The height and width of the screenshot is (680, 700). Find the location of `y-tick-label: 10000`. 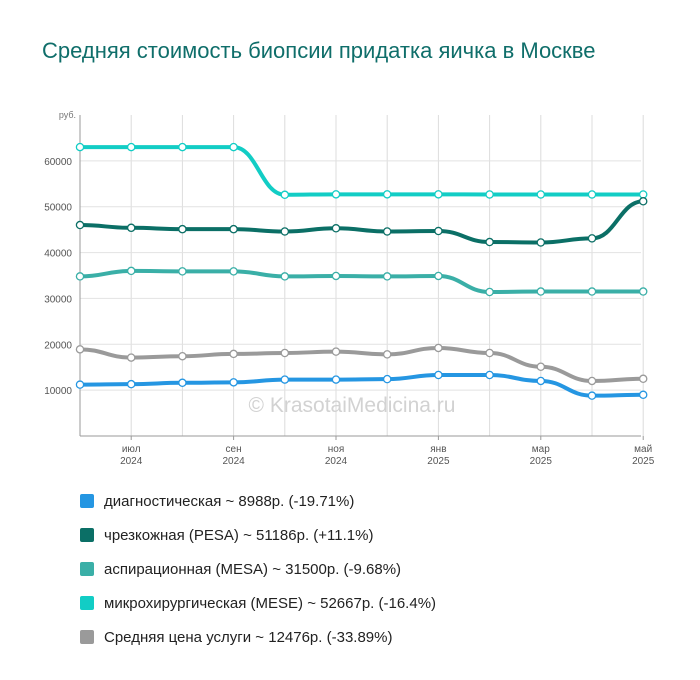

y-tick-label: 10000 is located at coordinates (58, 391).